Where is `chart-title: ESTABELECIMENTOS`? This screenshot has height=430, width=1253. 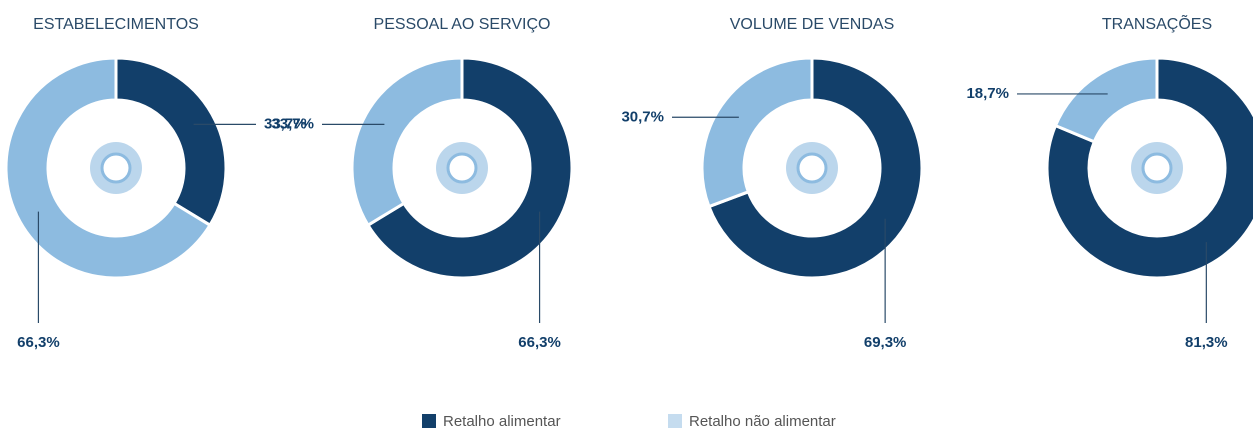 chart-title: ESTABELECIMENTOS is located at coordinates (116, 24).